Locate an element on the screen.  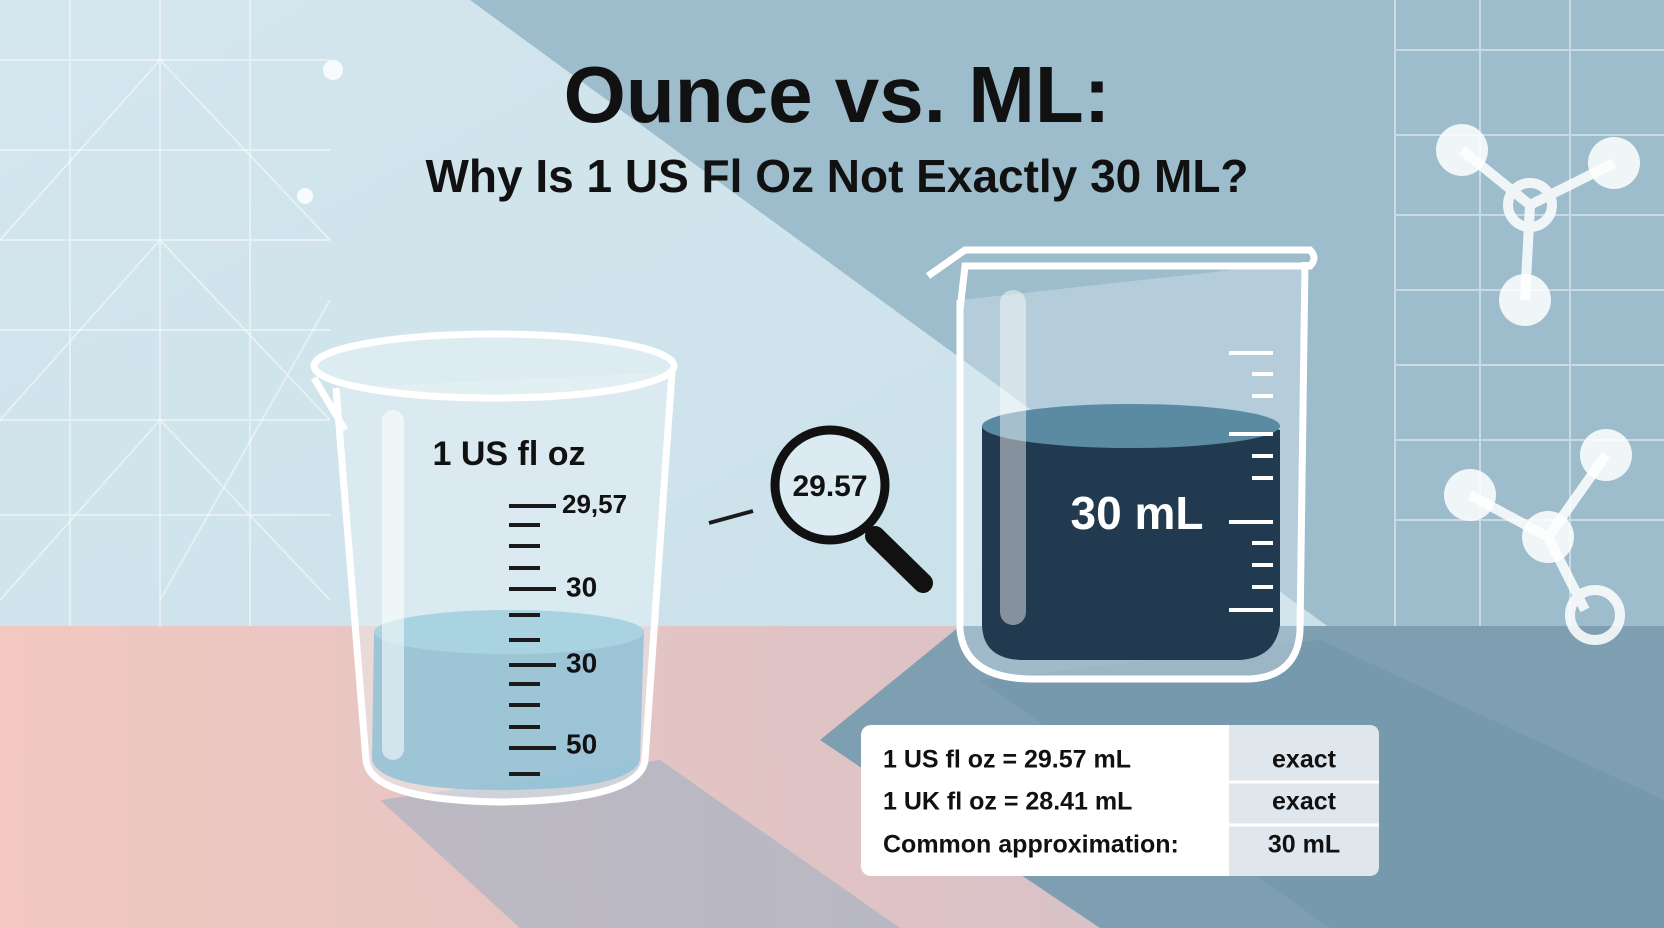
table-cell: 30 mL is located at coordinates (1304, 845).